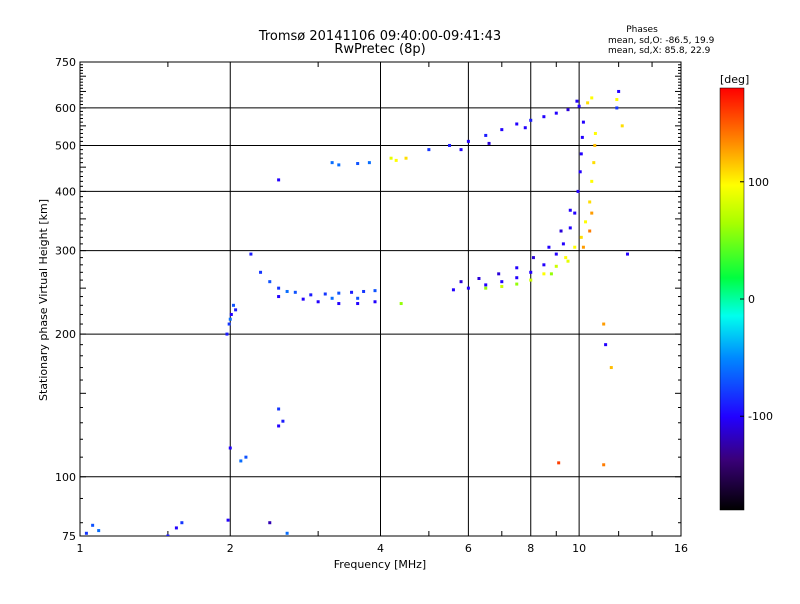 The height and width of the screenshot is (604, 800). I want to click on y-tick-label: 750, so click(65, 62).